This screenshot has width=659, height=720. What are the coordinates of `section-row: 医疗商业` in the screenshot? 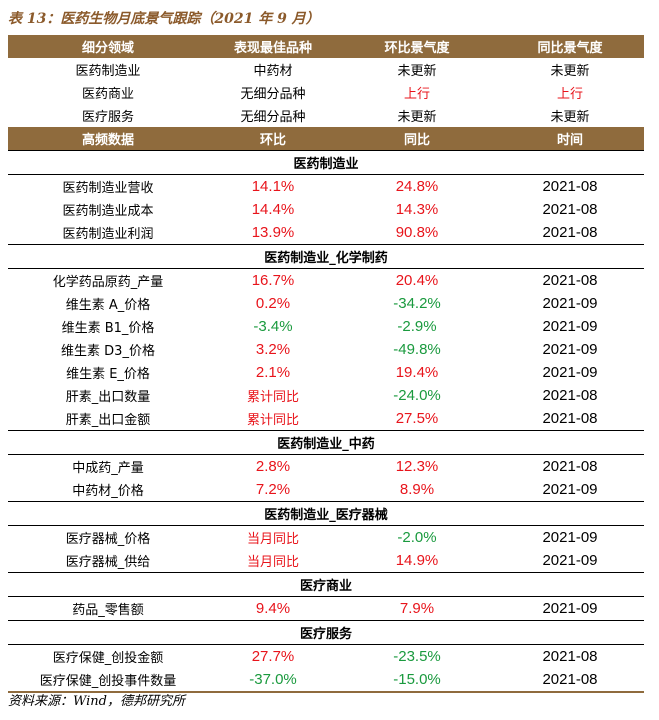 It's located at (326, 584).